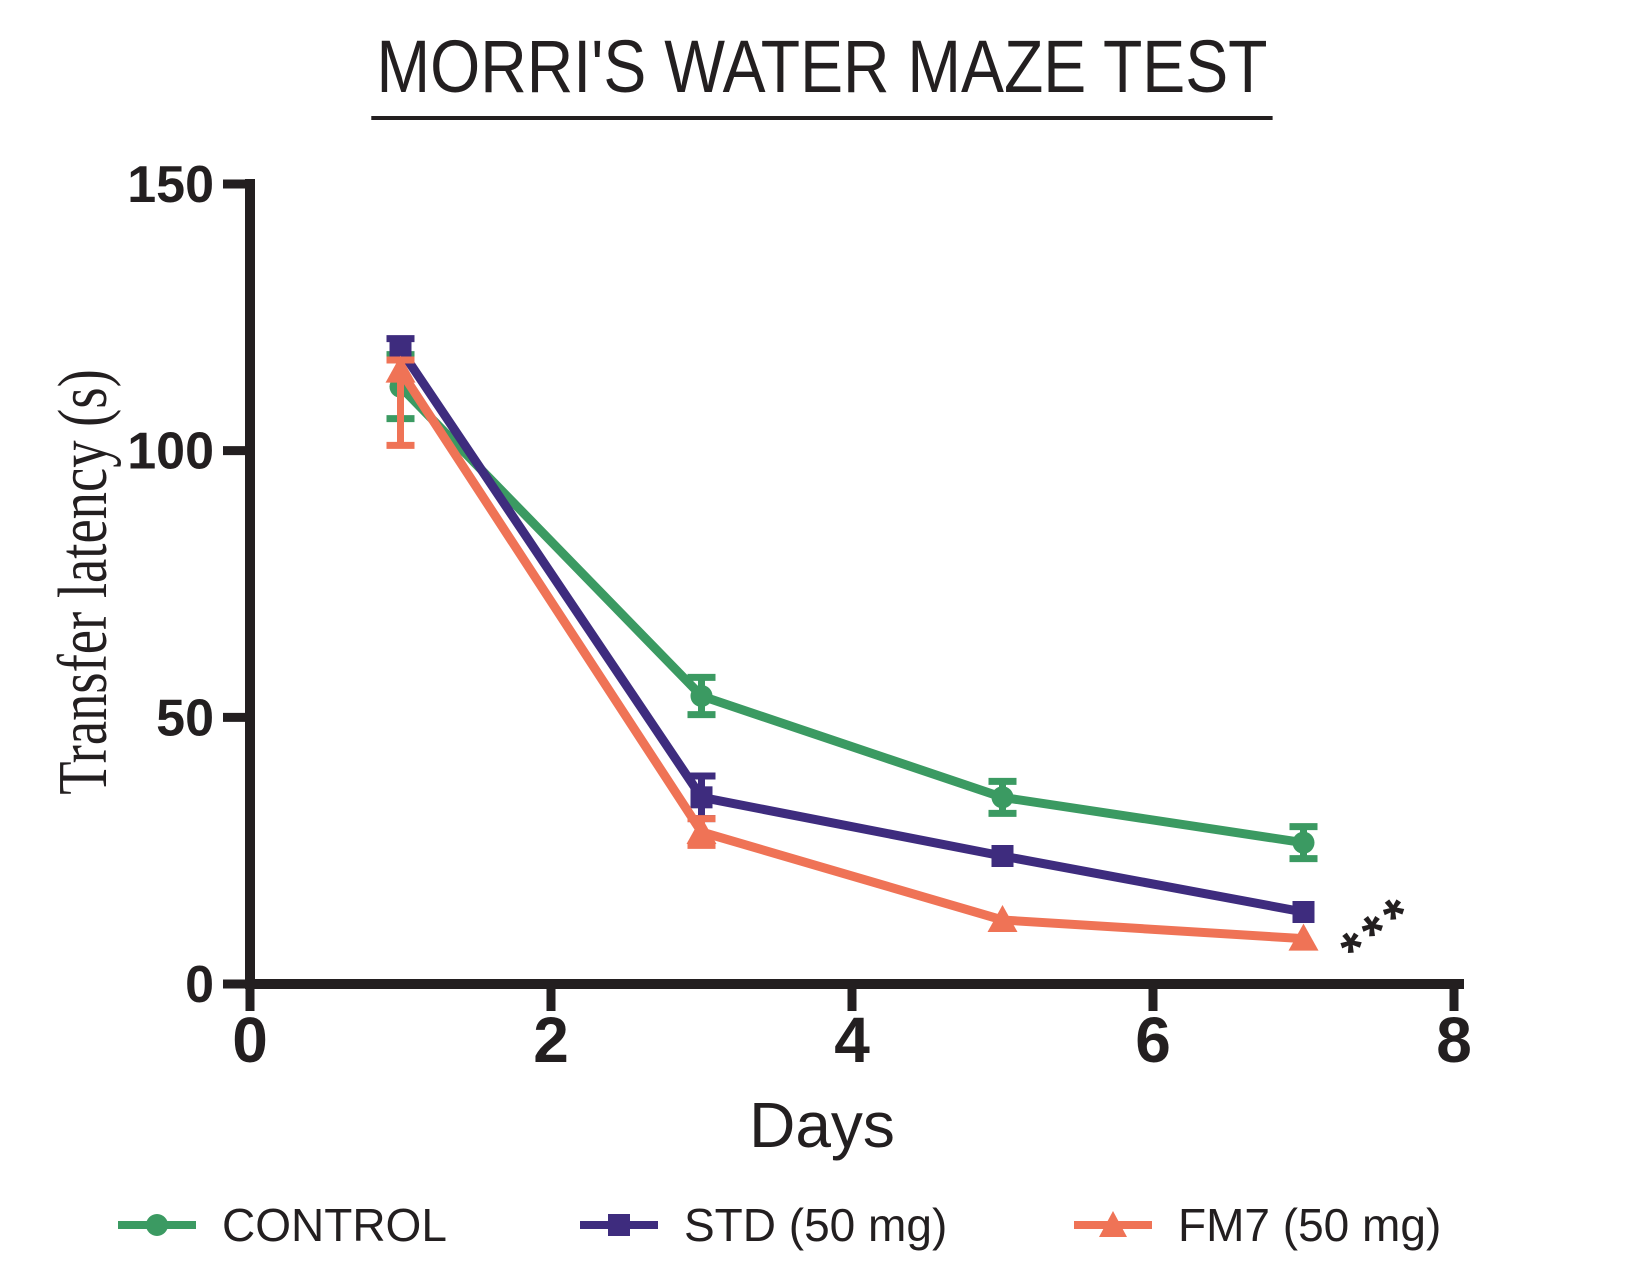  What do you see at coordinates (1379, 930) in the screenshot?
I see `significance-annotation: ***` at bounding box center [1379, 930].